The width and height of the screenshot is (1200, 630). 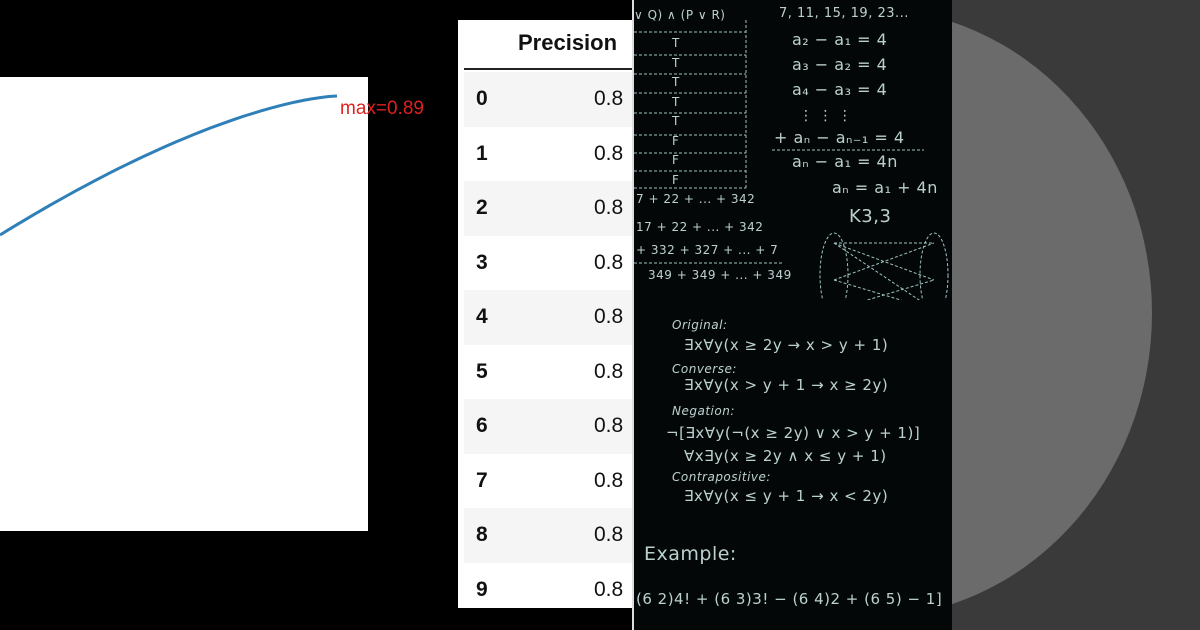 What do you see at coordinates (840, 64) in the screenshot?
I see `difference-equation: a₃ − a₂ = 4` at bounding box center [840, 64].